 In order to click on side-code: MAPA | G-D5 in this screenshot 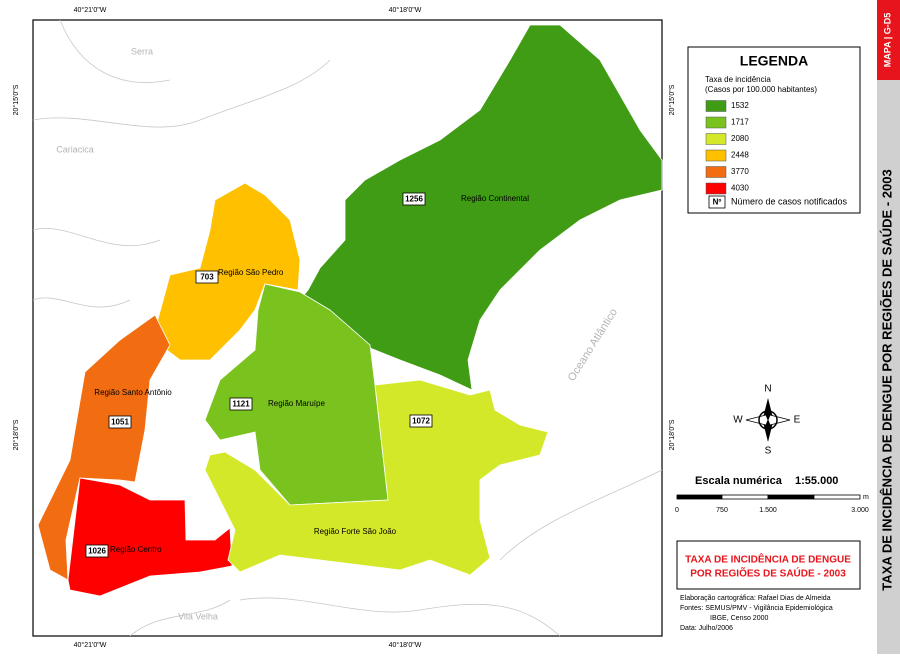, I will do `click(887, 40)`.